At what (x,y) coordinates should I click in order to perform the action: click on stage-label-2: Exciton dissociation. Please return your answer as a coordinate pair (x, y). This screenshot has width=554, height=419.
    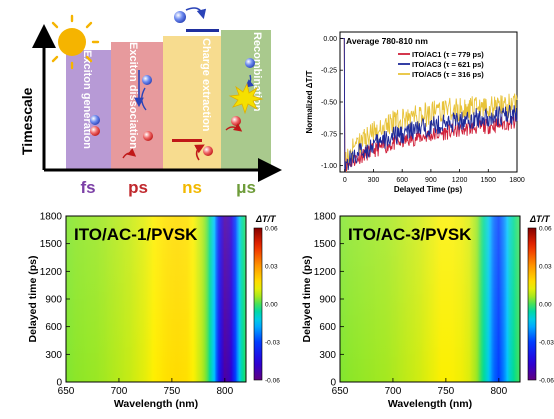
    Looking at the image, I should click on (133, 95).